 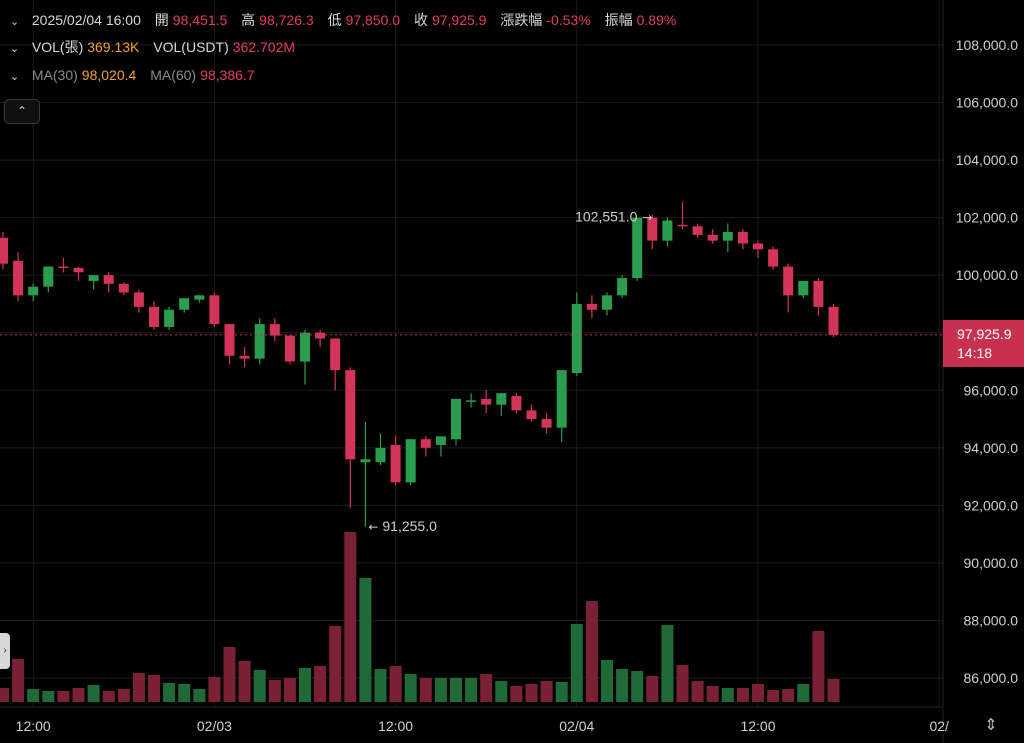 What do you see at coordinates (987, 103) in the screenshot?
I see `price-tick-label: 106,000.0` at bounding box center [987, 103].